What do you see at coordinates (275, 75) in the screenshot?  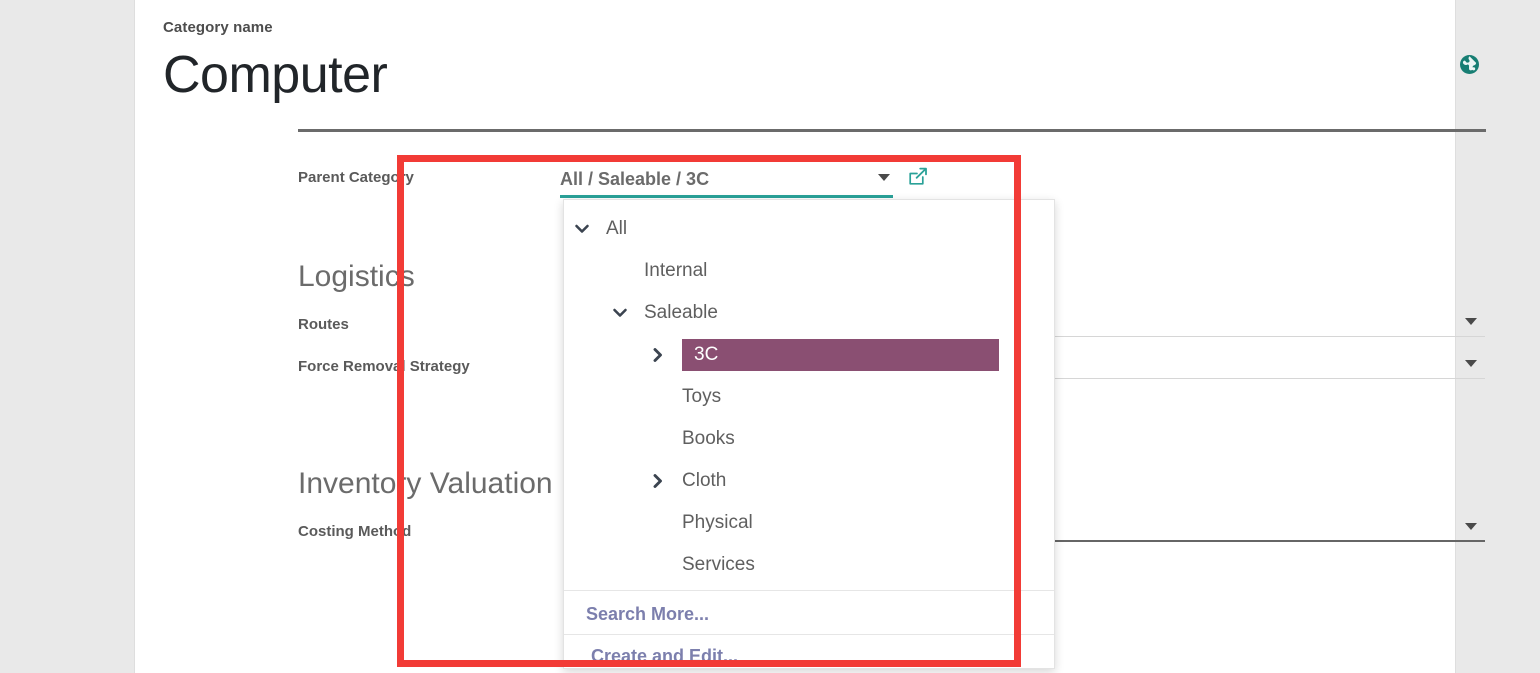 I see `category-name-input: Computer` at bounding box center [275, 75].